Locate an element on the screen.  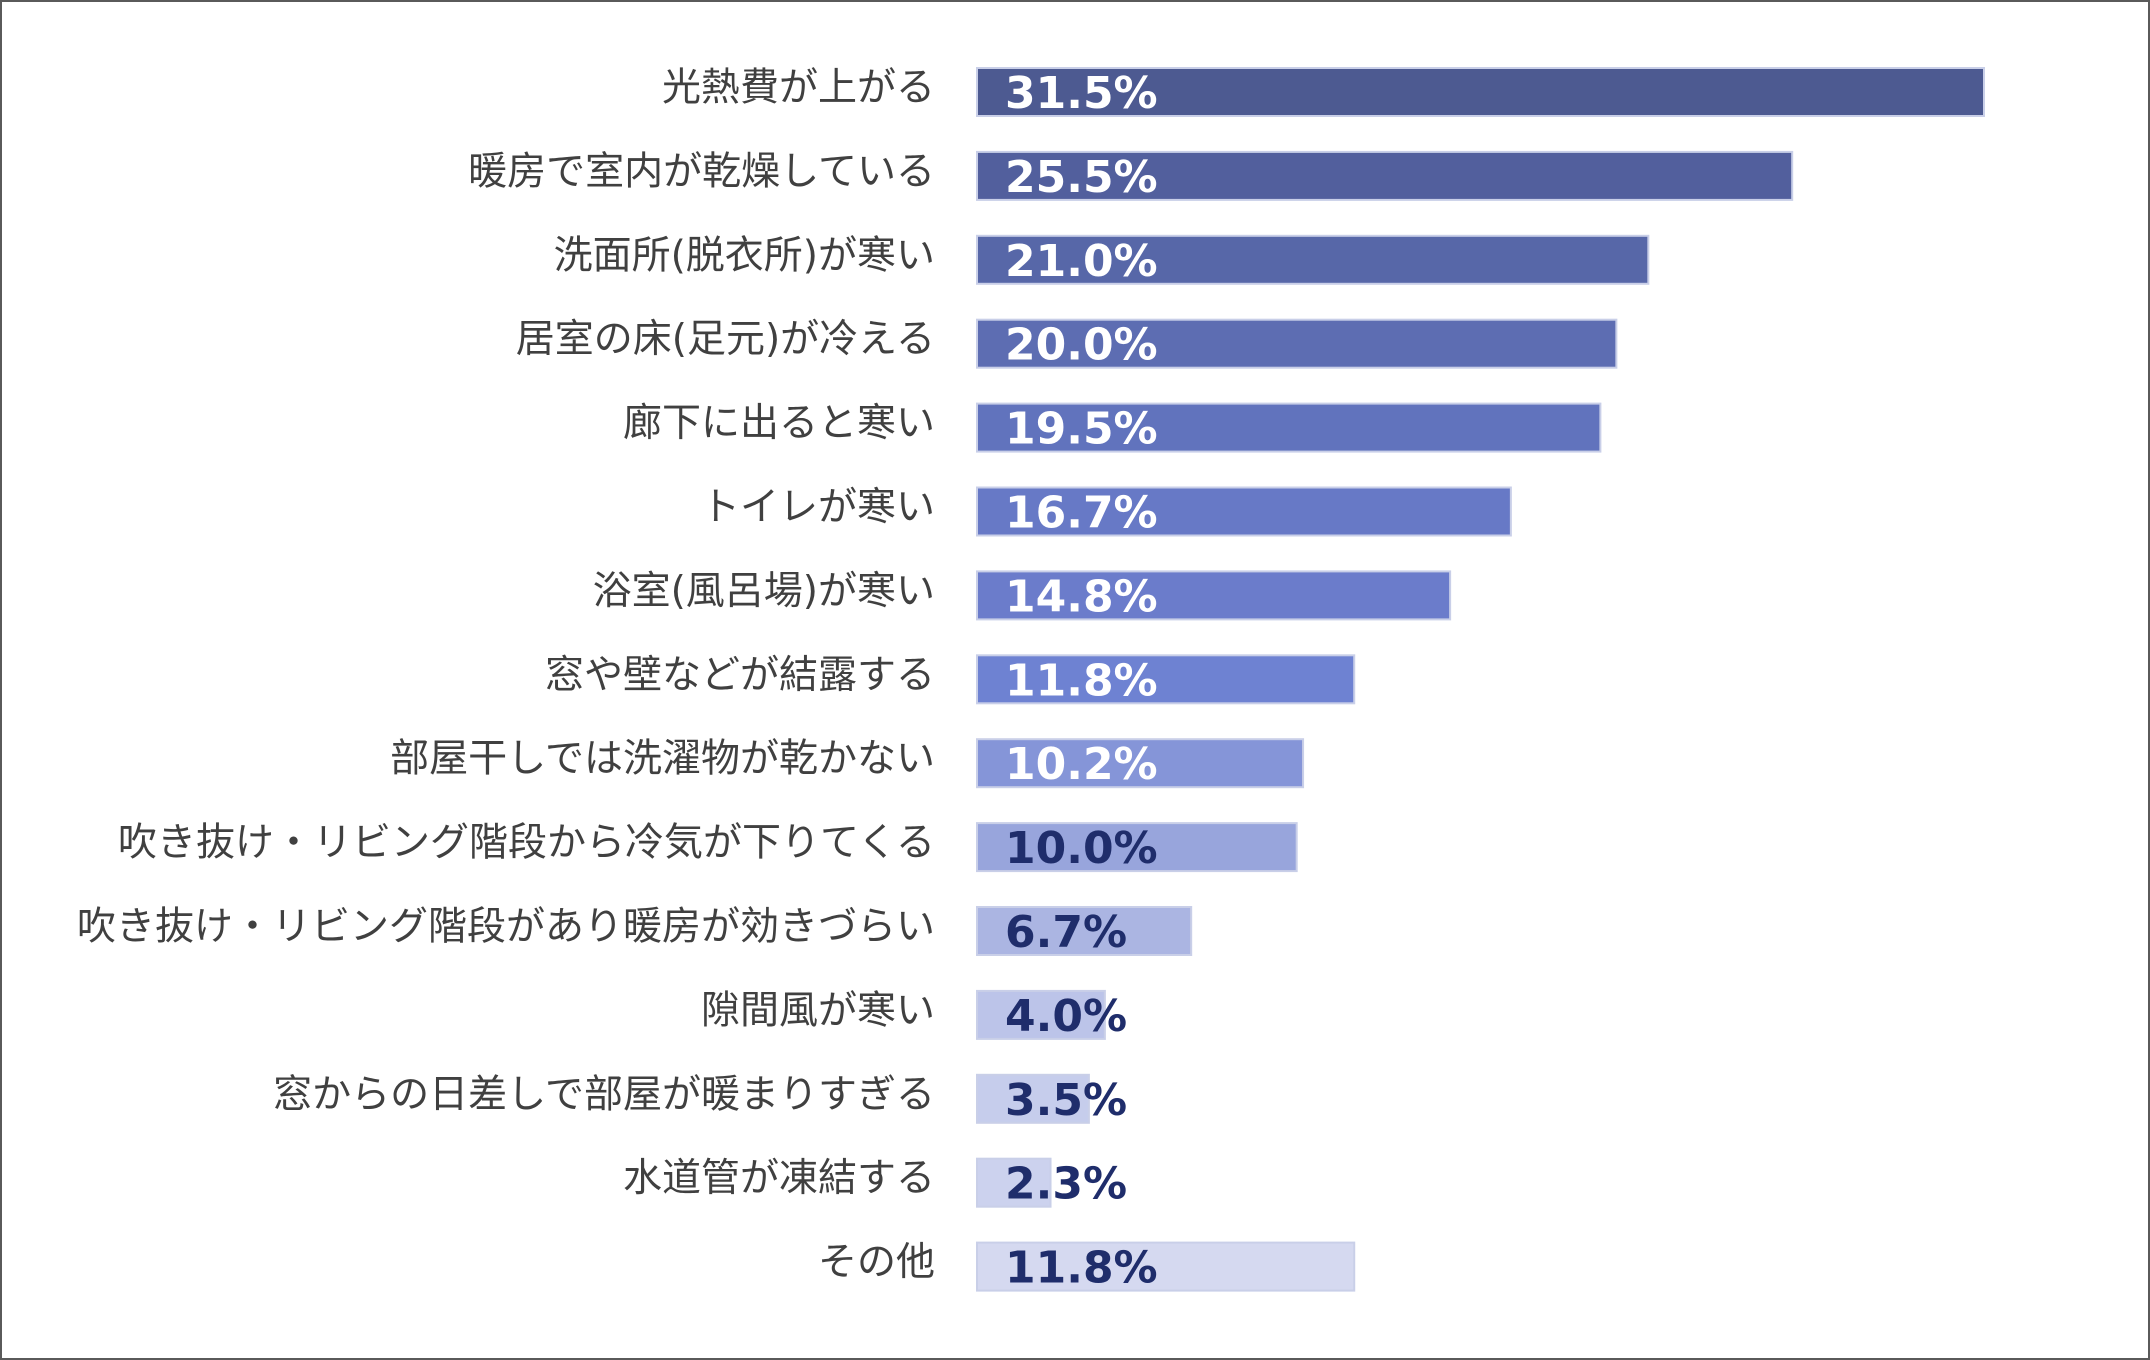
category-label: 水道管が凍結する is located at coordinates (779, 1178).